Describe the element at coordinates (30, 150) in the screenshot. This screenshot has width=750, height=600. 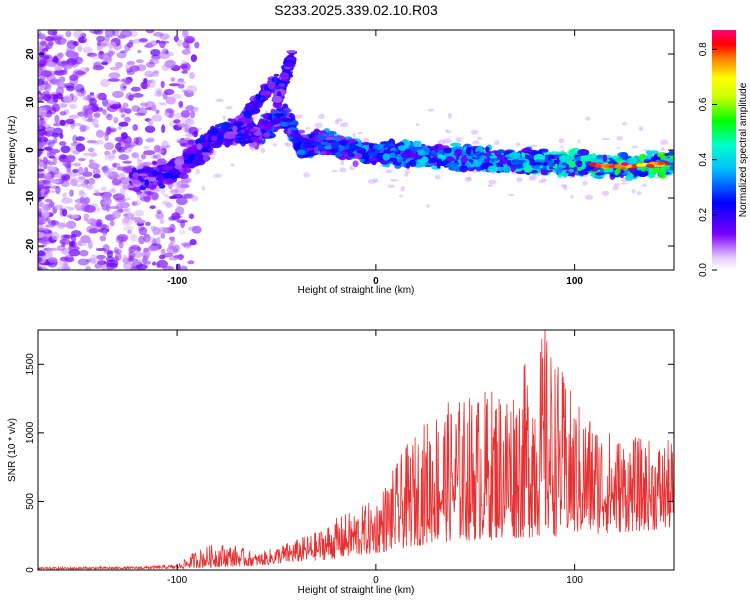
I see `spectrogram-ytick-label: 0` at that location.